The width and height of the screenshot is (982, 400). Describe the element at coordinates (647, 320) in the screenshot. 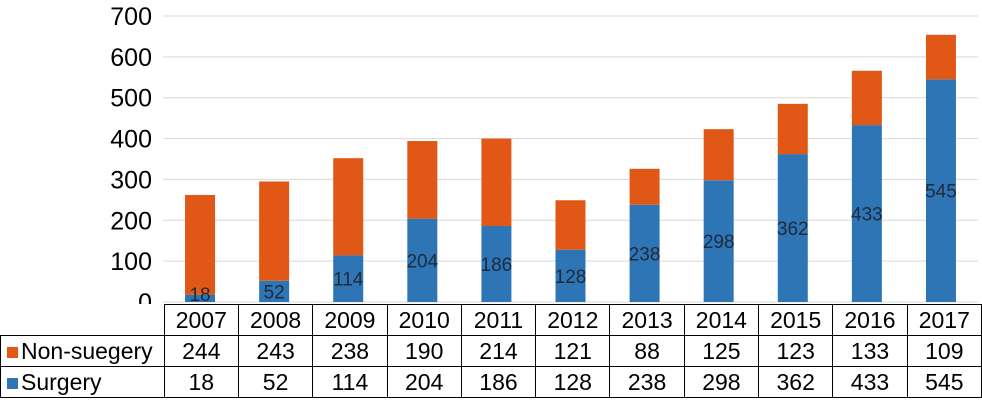

I see `category-label: 2013` at that location.